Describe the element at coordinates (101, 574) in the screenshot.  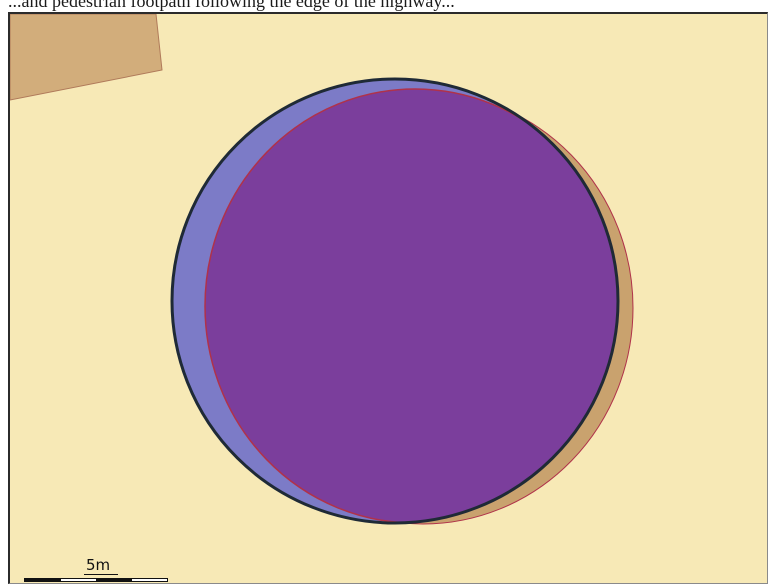
I see `scalebar-label-underline` at that location.